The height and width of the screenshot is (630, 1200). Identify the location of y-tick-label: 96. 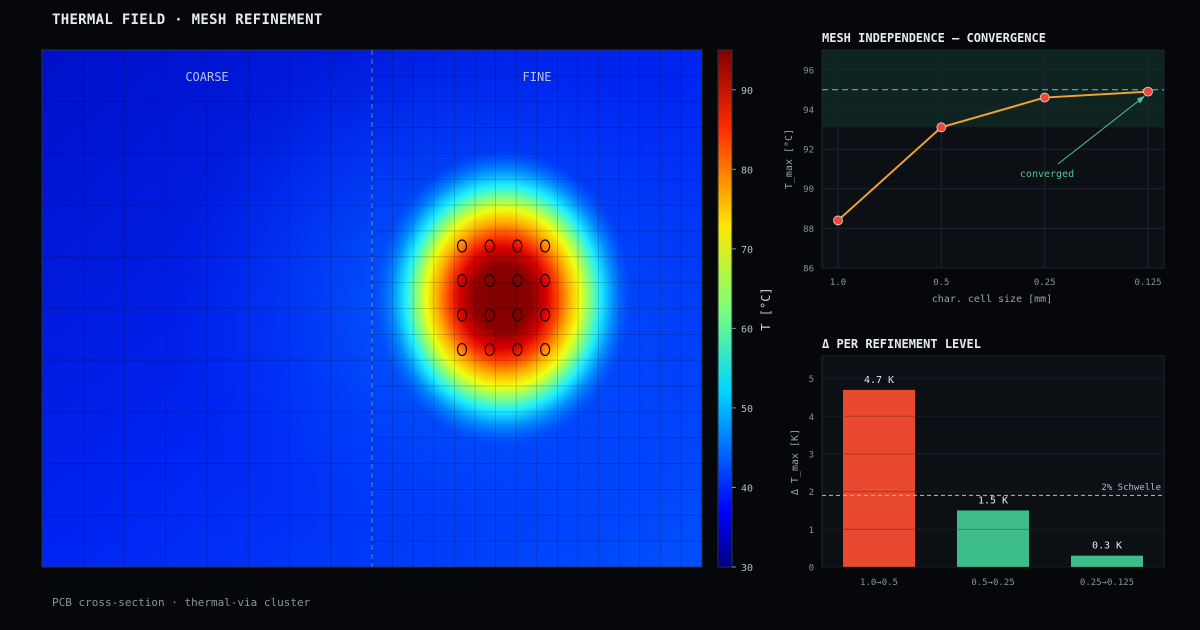
(808, 71).